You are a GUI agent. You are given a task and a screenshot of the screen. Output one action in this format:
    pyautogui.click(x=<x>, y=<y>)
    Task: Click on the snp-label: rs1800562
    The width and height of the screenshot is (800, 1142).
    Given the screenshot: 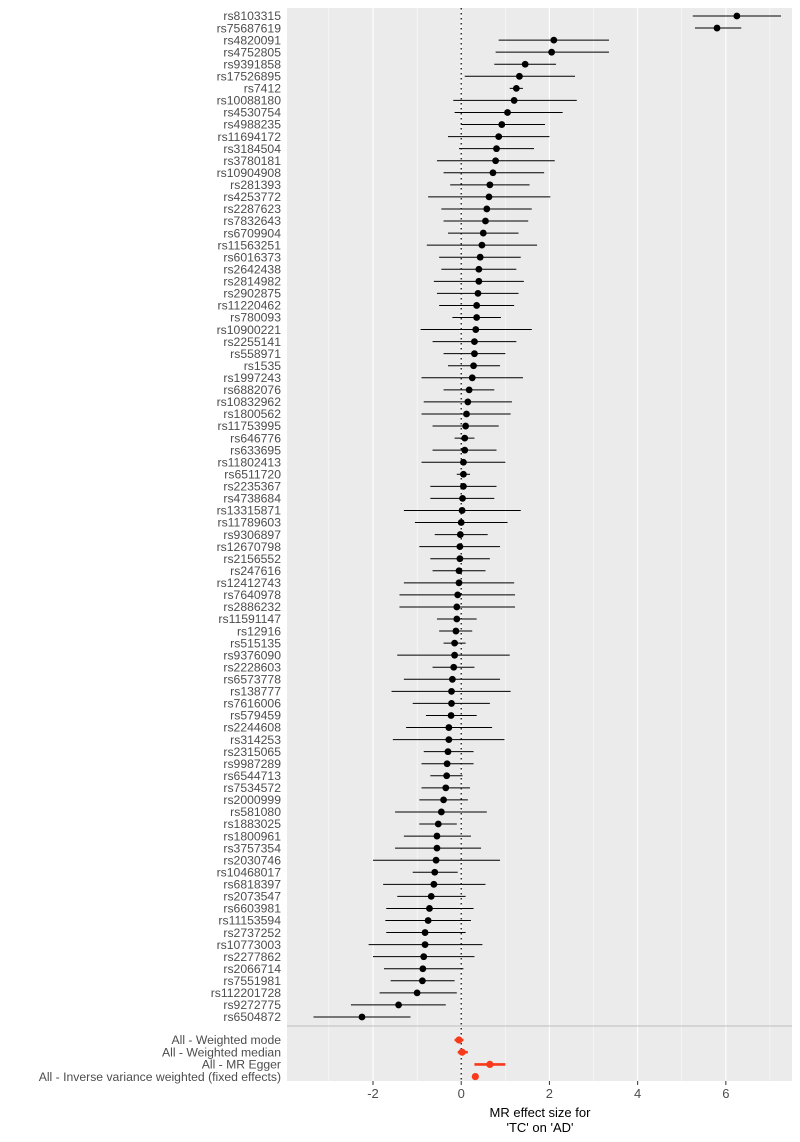 What is the action you would take?
    pyautogui.click(x=252, y=414)
    